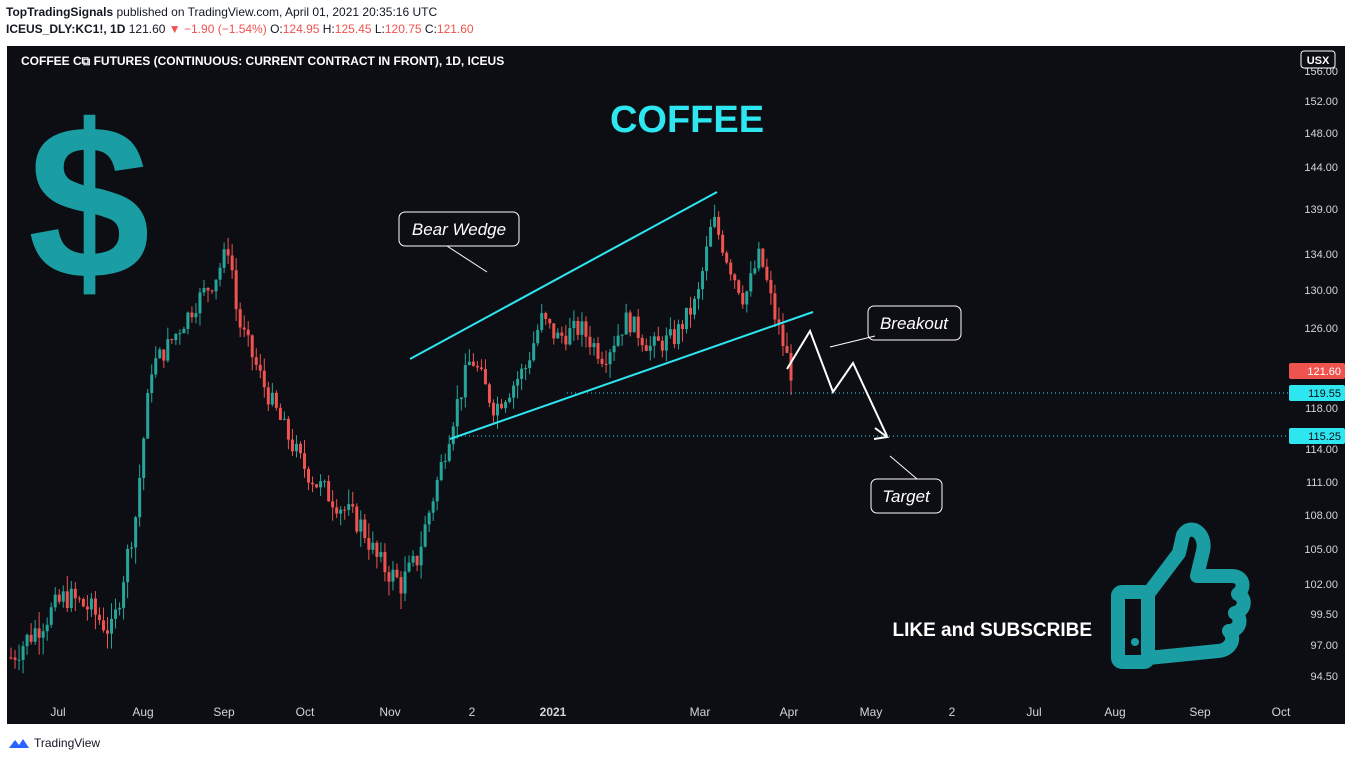 This screenshot has height=762, width=1352. Describe the element at coordinates (459, 242) in the screenshot. I see `bear-wedge-callout: Bear Wedge` at that location.